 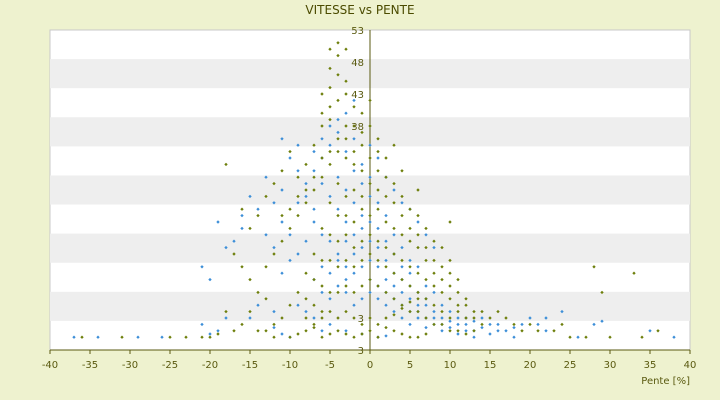 What do you see at coordinates (530, 365) in the screenshot?
I see `x-tick-label: 20` at bounding box center [530, 365].